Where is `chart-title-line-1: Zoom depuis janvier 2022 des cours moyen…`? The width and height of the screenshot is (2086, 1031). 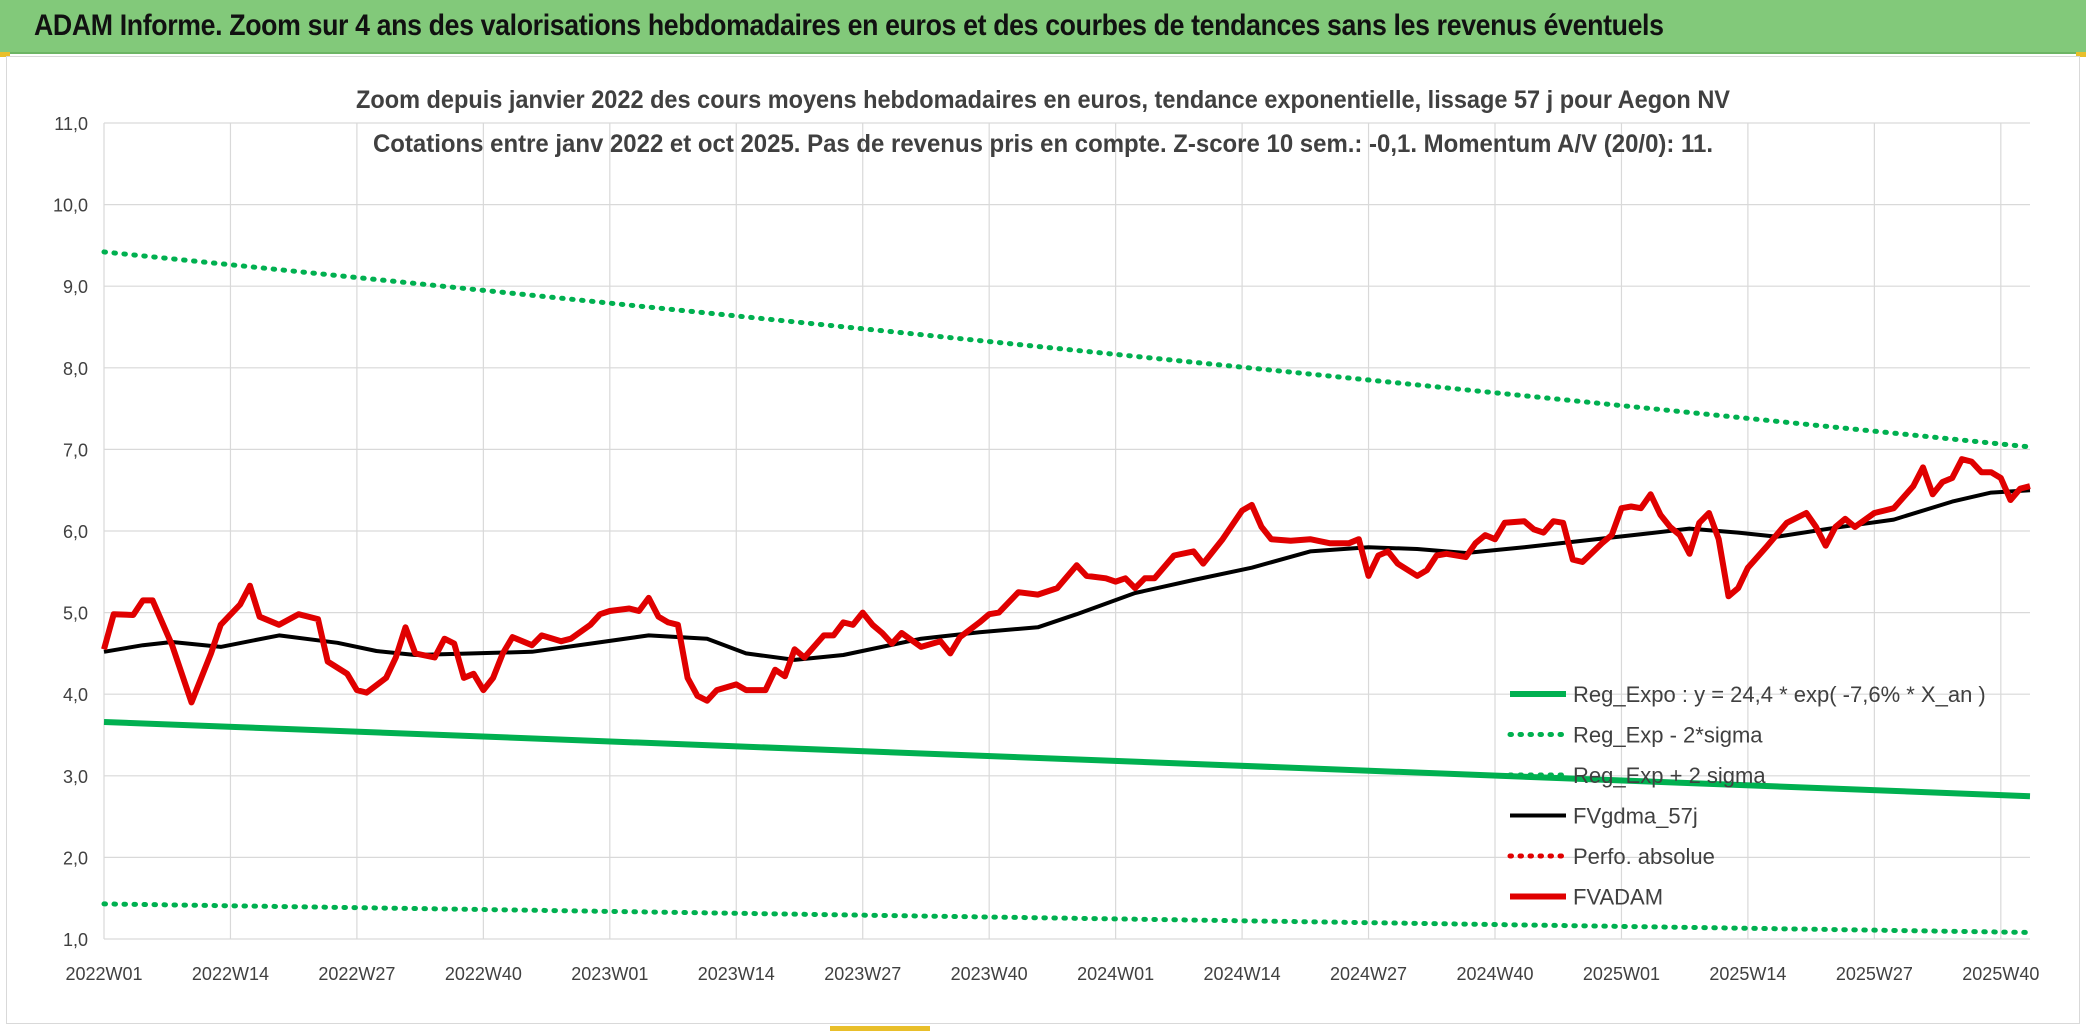 chart-title-line-1: Zoom depuis janvier 2022 des cours moyen… is located at coordinates (1043, 100).